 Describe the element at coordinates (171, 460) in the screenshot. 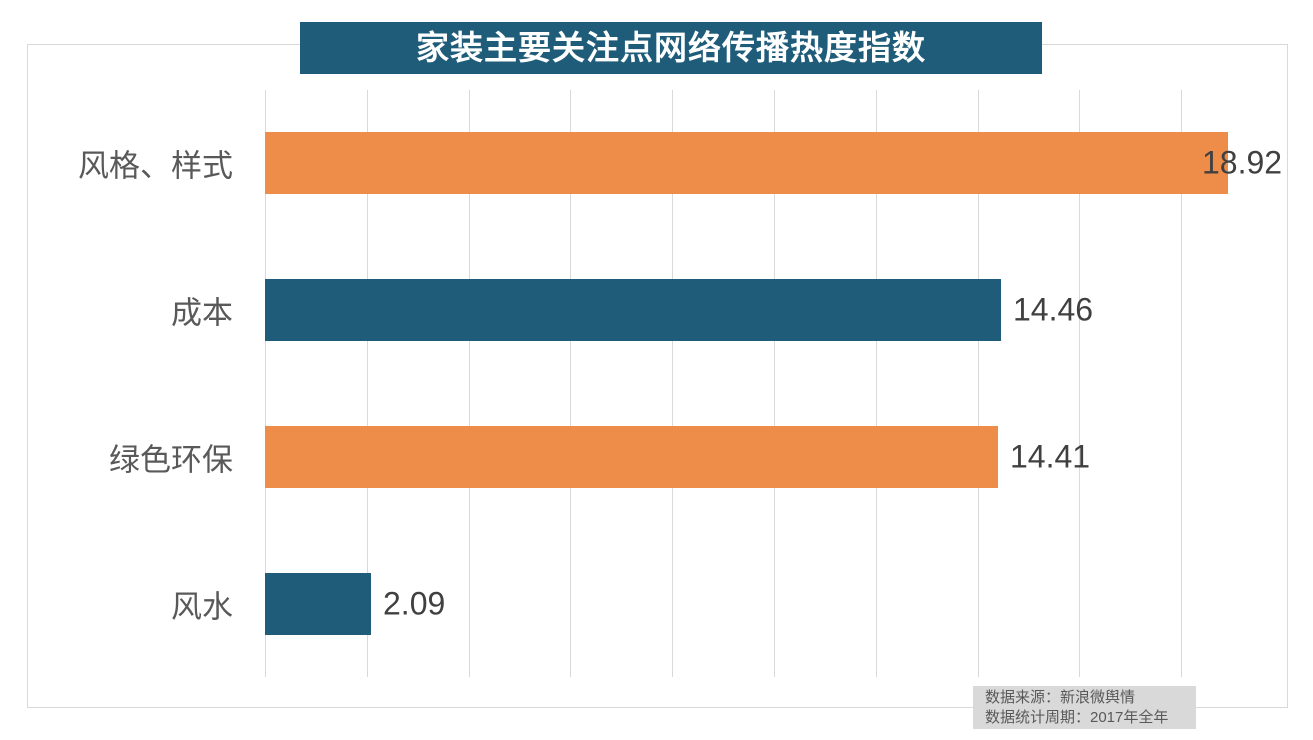

I see `category-label: 绿色环保` at that location.